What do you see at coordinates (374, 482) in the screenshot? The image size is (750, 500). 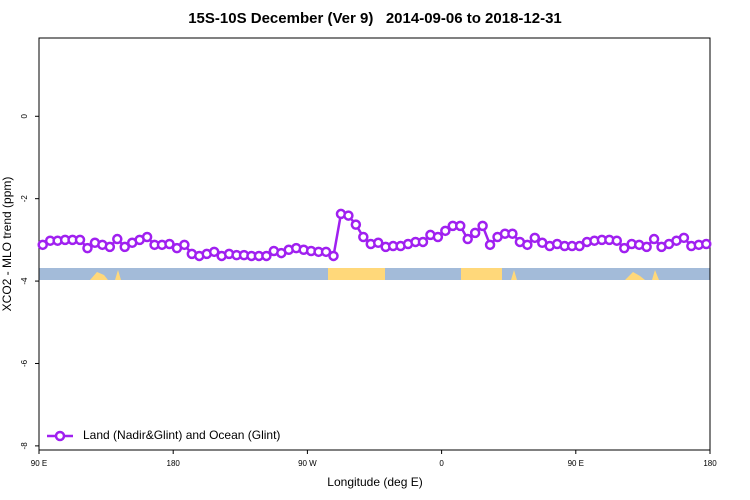 I see `x-axis-label: Longitude (deg E)` at bounding box center [374, 482].